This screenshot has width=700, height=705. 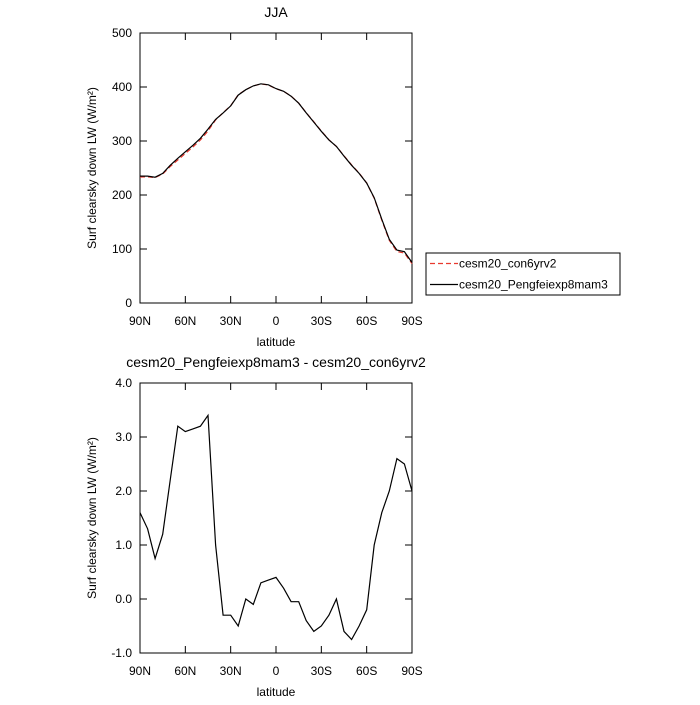 What do you see at coordinates (122, 249) in the screenshot?
I see `y-tick-label: 100` at bounding box center [122, 249].